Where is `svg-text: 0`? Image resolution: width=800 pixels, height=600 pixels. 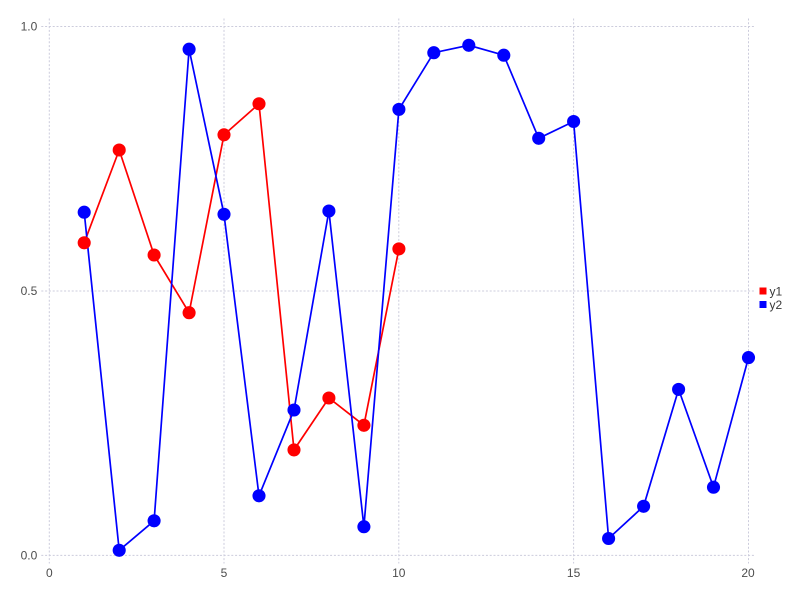
svg-text: 0 is located at coordinates (49, 573).